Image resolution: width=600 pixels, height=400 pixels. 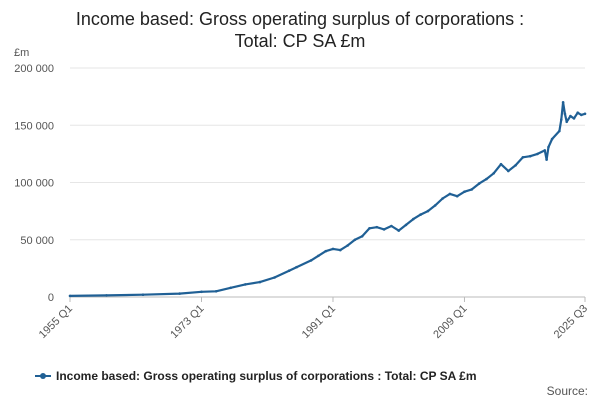 I want to click on y-axis-tick-labels: 0 50 000 100 000 150 000 200 000, so click(x=34, y=183).